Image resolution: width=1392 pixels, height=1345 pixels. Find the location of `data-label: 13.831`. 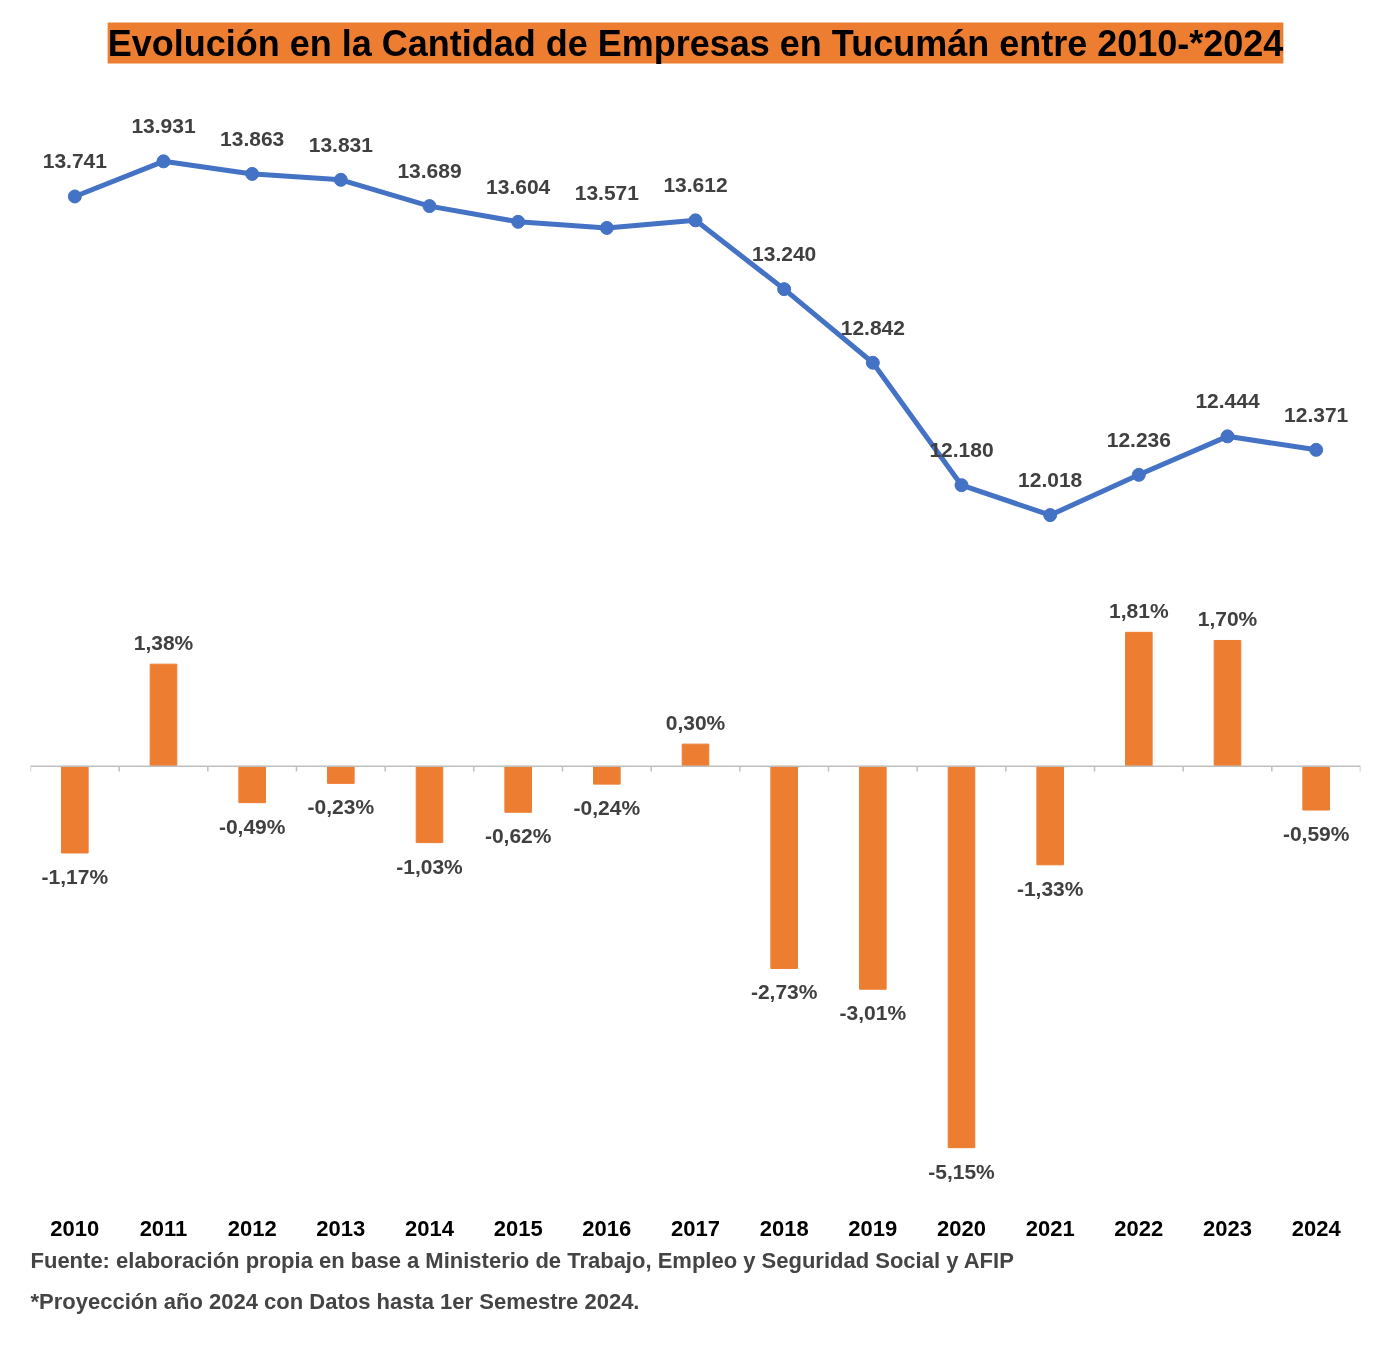

data-label: 13.831 is located at coordinates (341, 144).